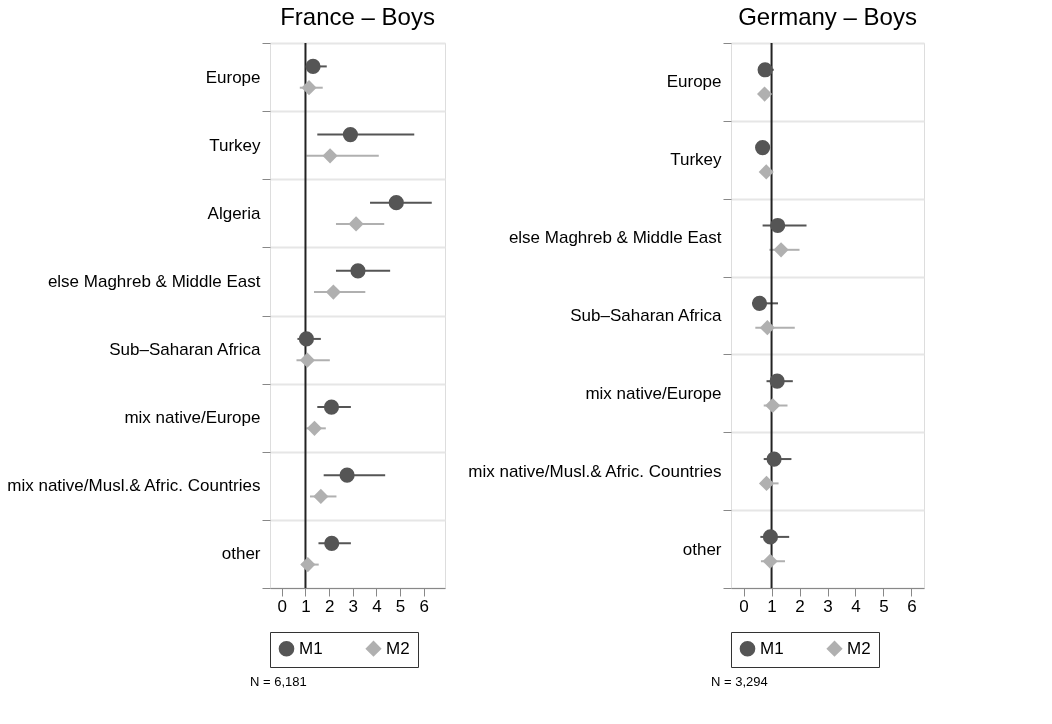 The image size is (1052, 724). I want to click on chart-title: France – Boys, so click(357, 16).